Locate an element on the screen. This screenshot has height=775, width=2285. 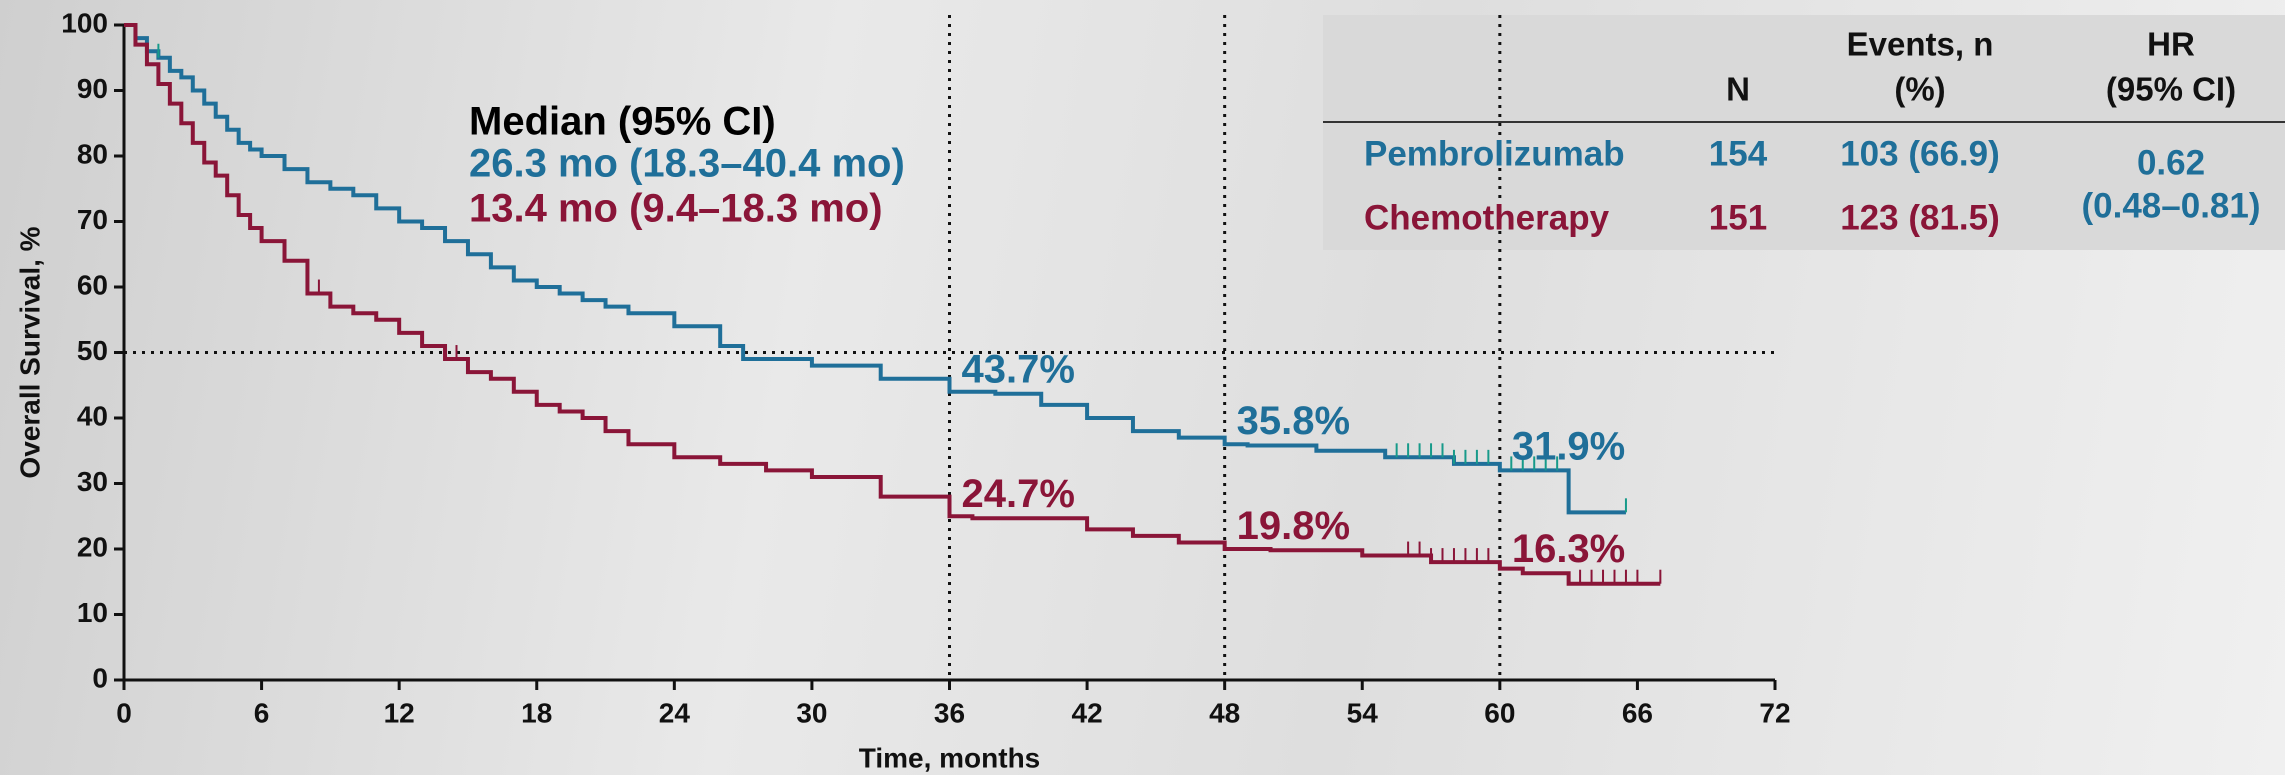
y-tick-label: 100 is located at coordinates (84, 22).